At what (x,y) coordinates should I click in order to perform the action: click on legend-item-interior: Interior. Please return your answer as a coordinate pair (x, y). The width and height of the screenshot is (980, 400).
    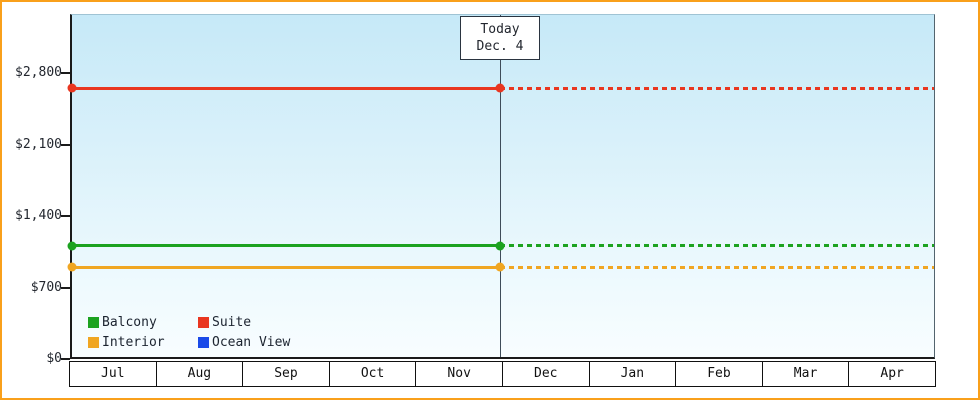
    Looking at the image, I should click on (143, 342).